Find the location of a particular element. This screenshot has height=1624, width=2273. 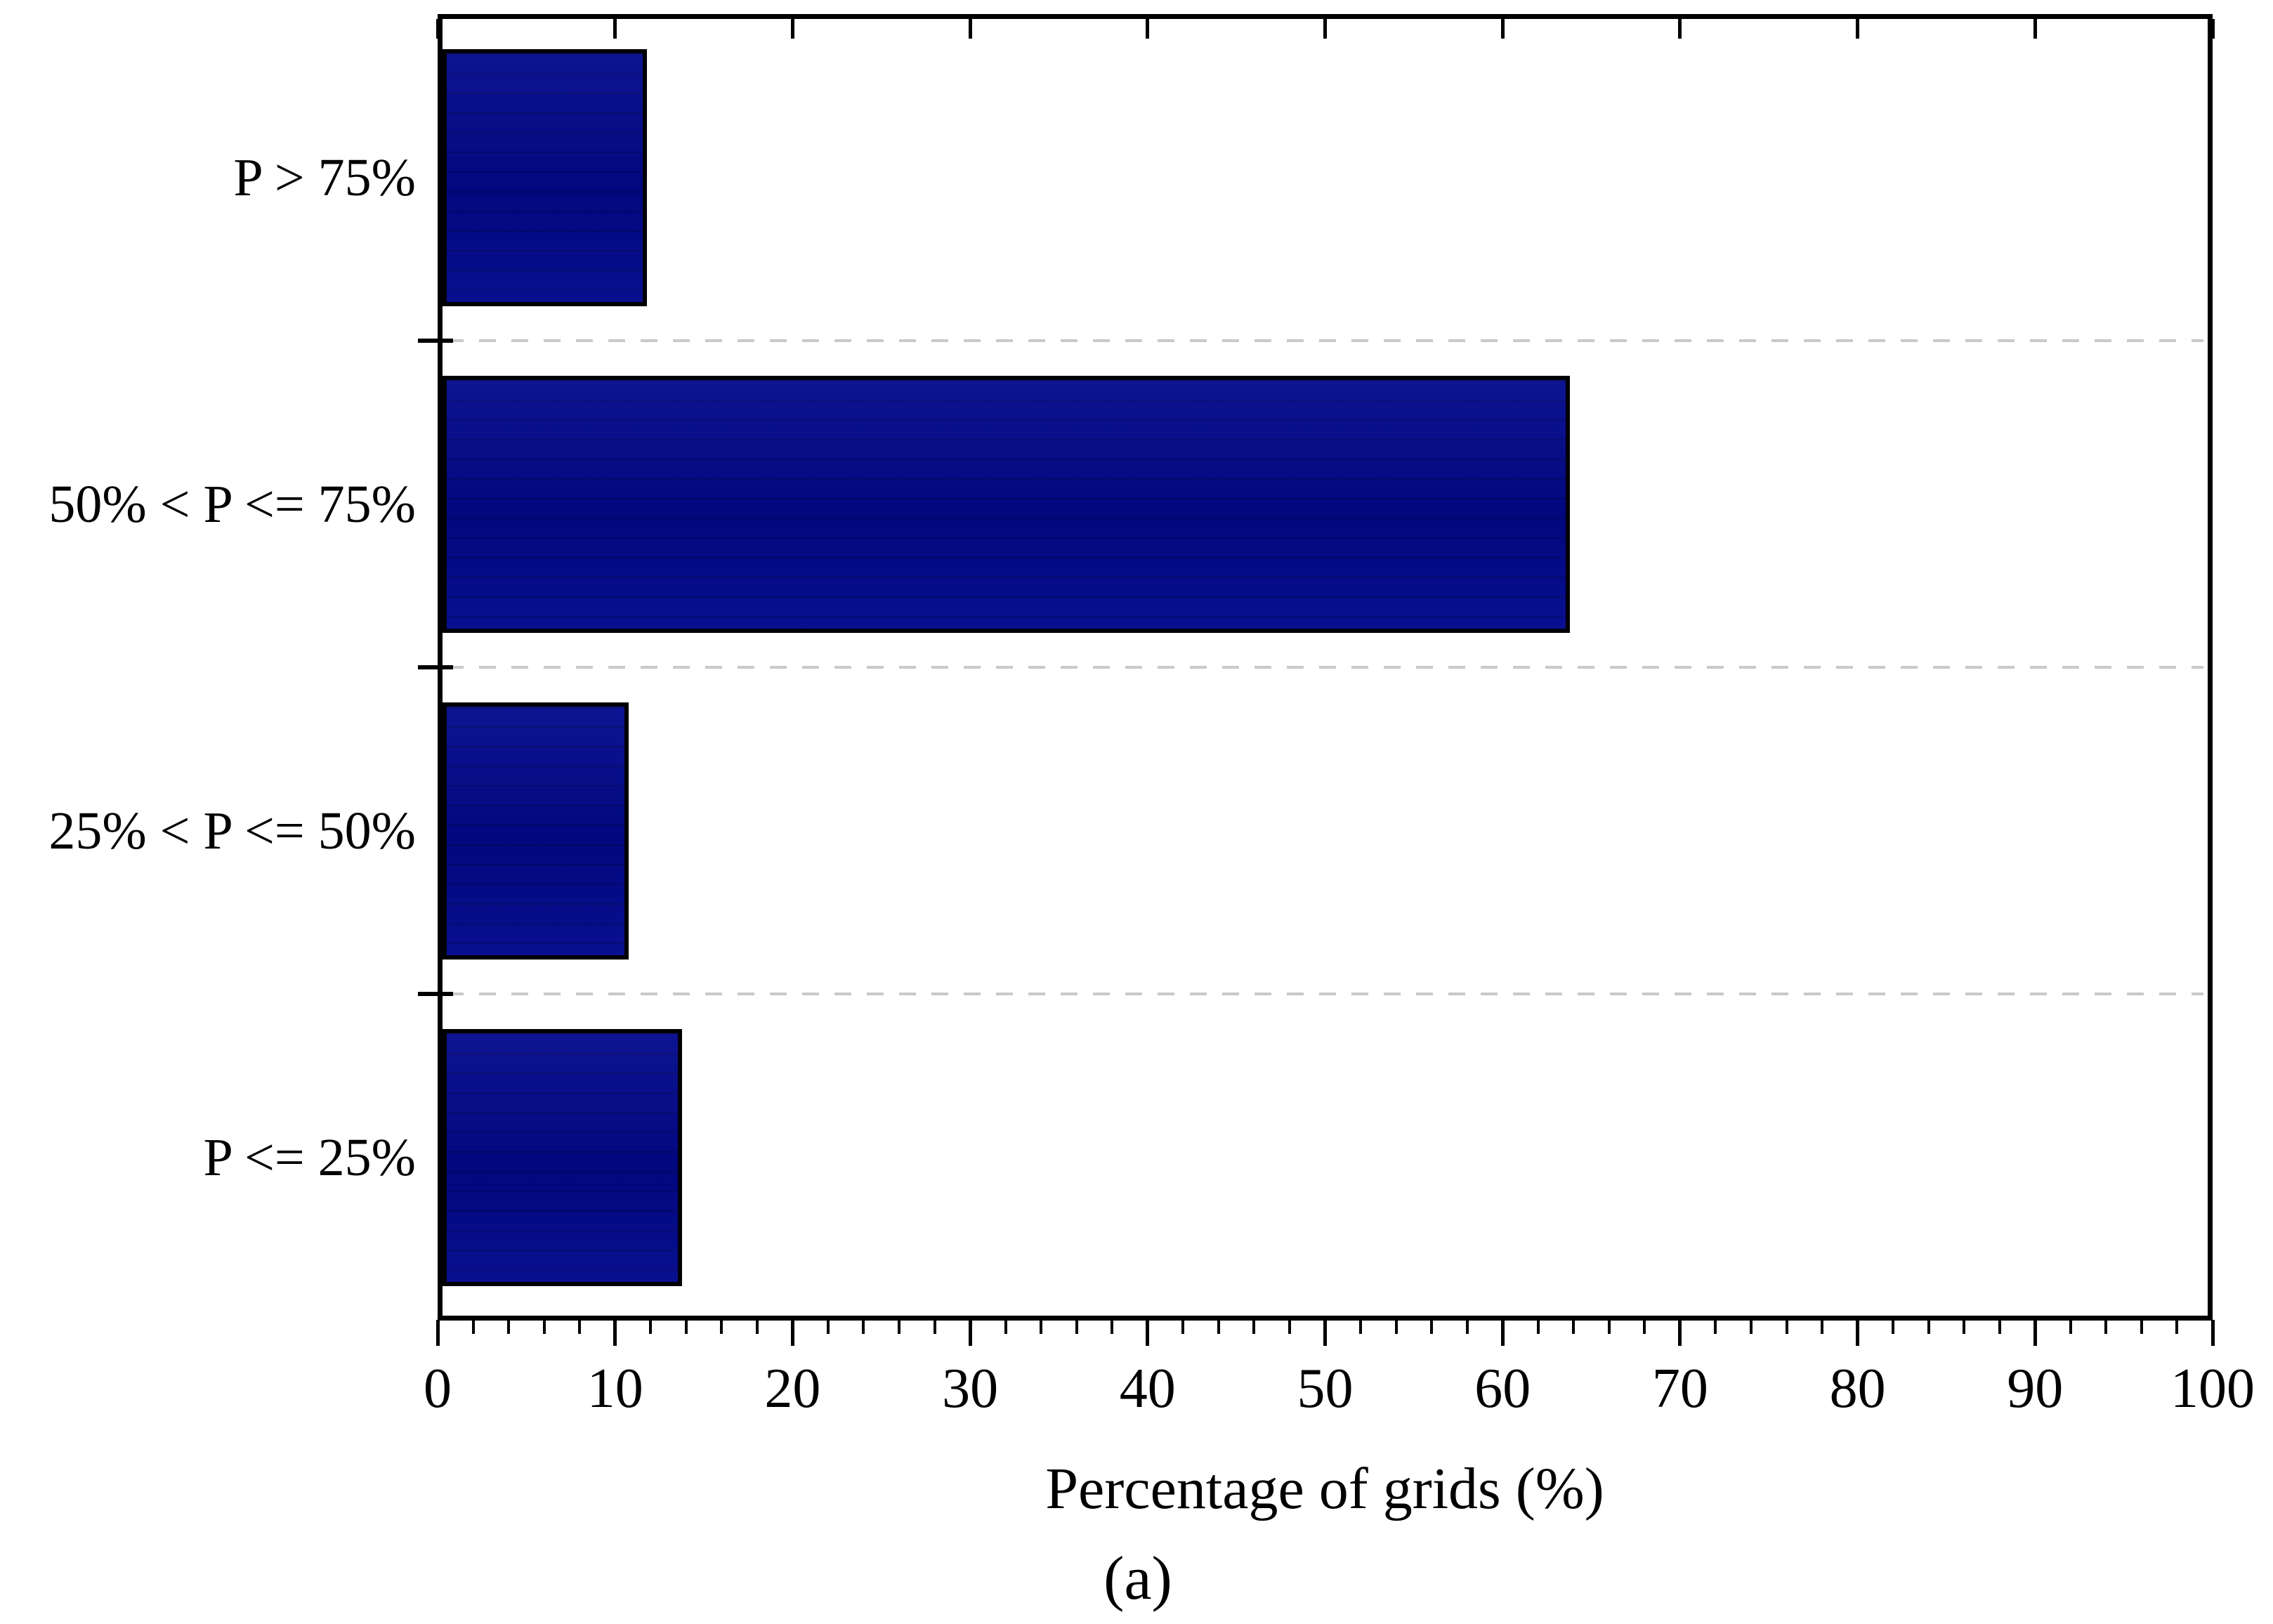

x-axis-tick-label: 50 is located at coordinates (1325, 1389).